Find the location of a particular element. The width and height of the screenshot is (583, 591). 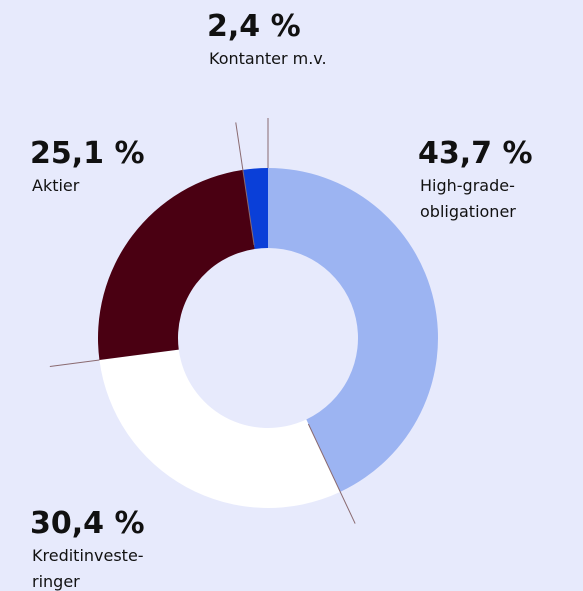

category-label: Kreditinveste- is located at coordinates (88, 555).